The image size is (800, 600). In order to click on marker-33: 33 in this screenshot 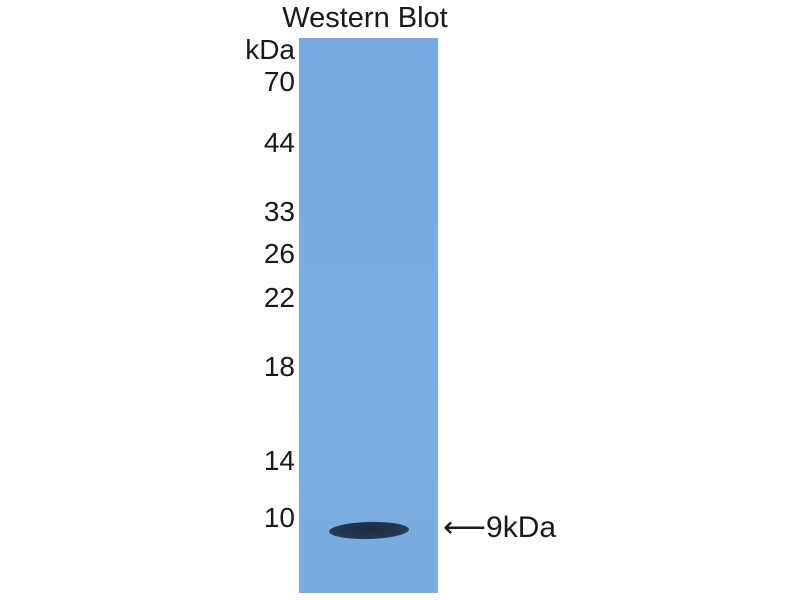, I will do `click(279, 211)`.